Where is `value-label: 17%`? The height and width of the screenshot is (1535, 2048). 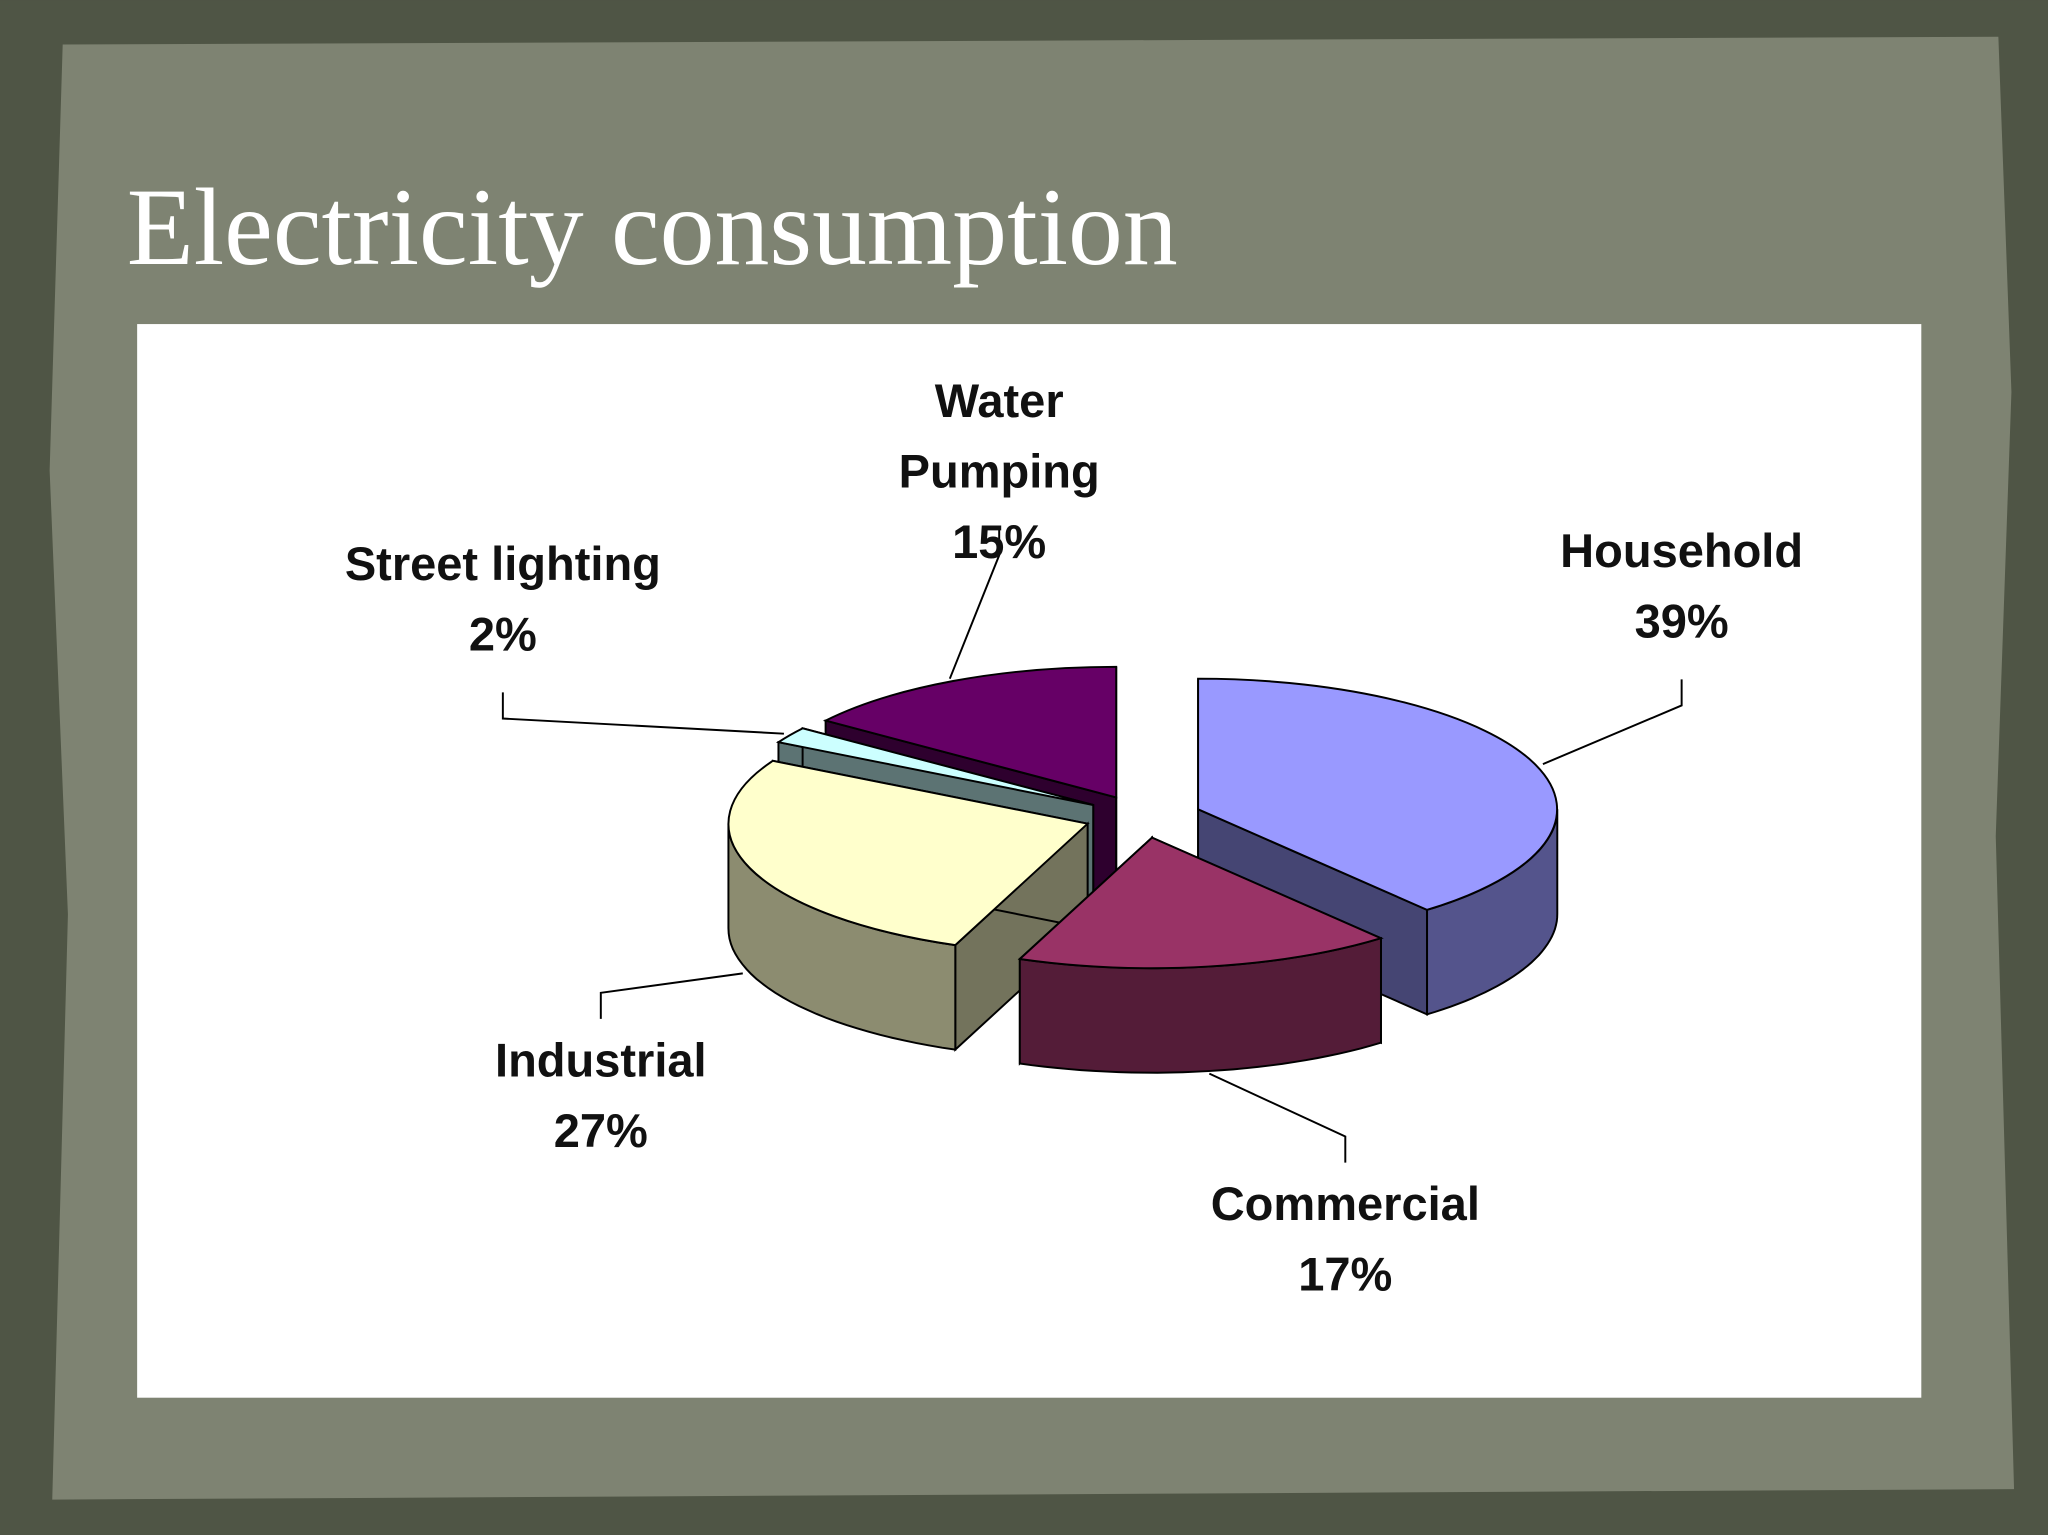 value-label: 17% is located at coordinates (1345, 1274).